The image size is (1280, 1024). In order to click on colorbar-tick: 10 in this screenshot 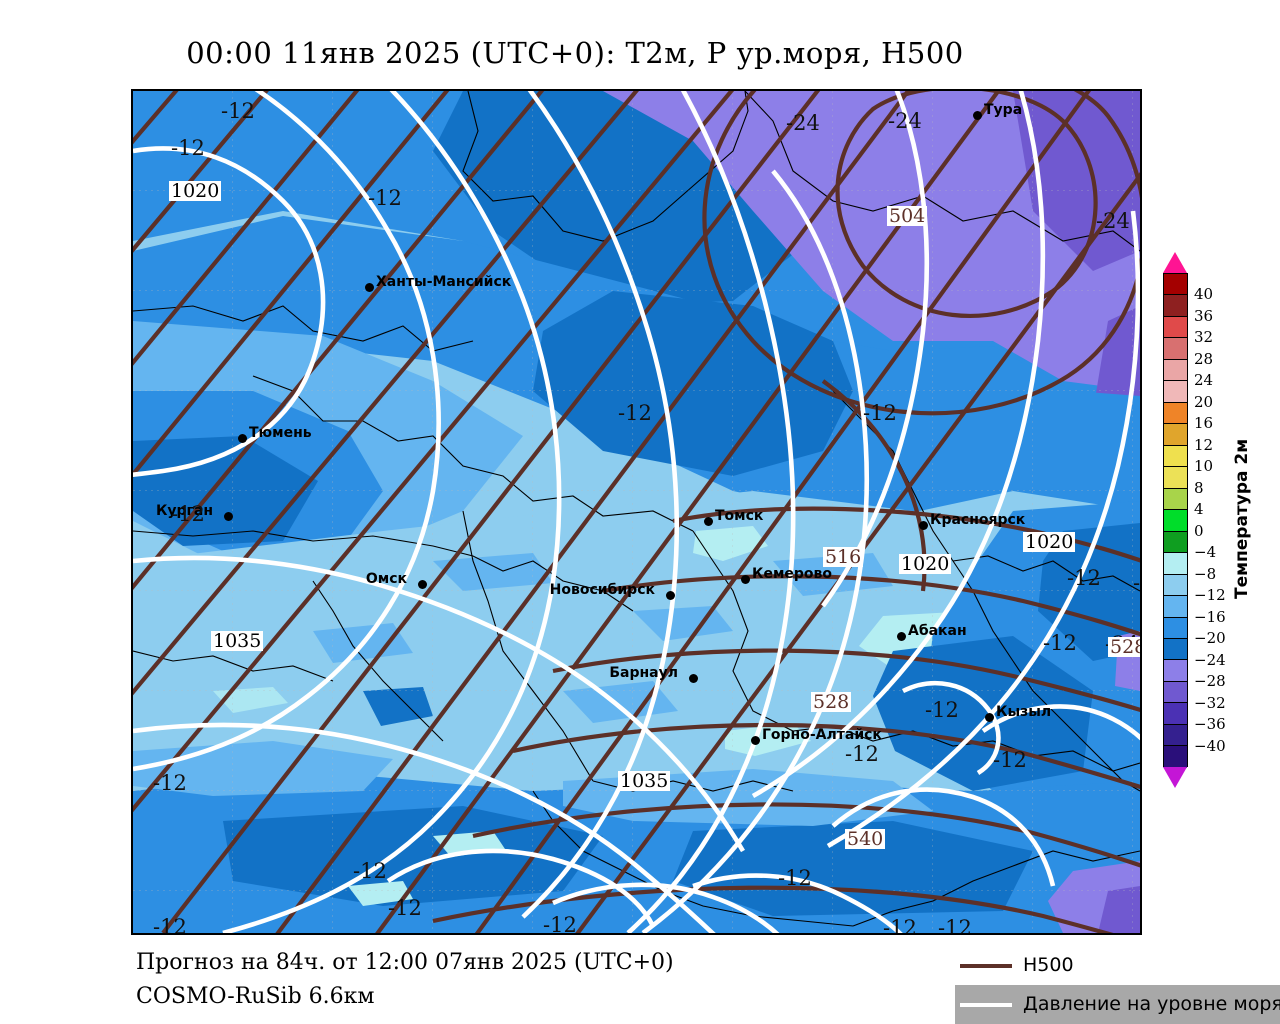, I will do `click(1204, 466)`.